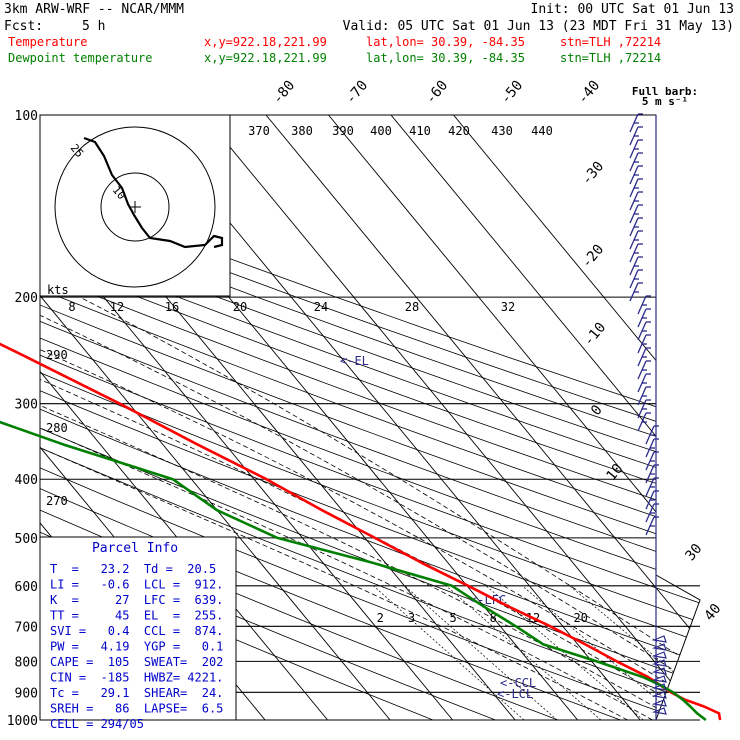 Image resolution: width=740 pixels, height=740 pixels. What do you see at coordinates (26, 298) in the screenshot?
I see `pressure-tick-label: 200` at bounding box center [26, 298].